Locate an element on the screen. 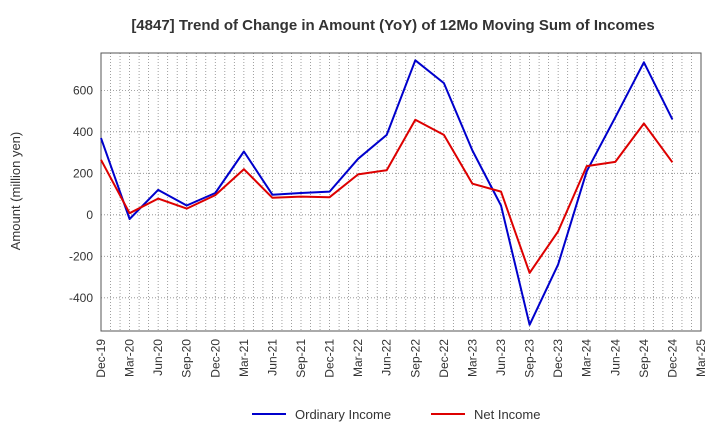 This screenshot has height=440, width=720. y-tick-label: -200 is located at coordinates (81, 256).